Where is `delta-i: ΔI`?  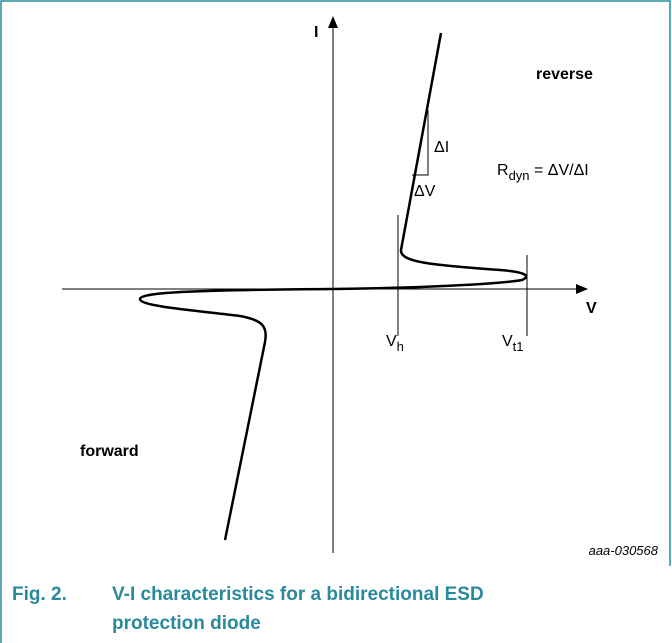
delta-i: ΔI is located at coordinates (441, 147).